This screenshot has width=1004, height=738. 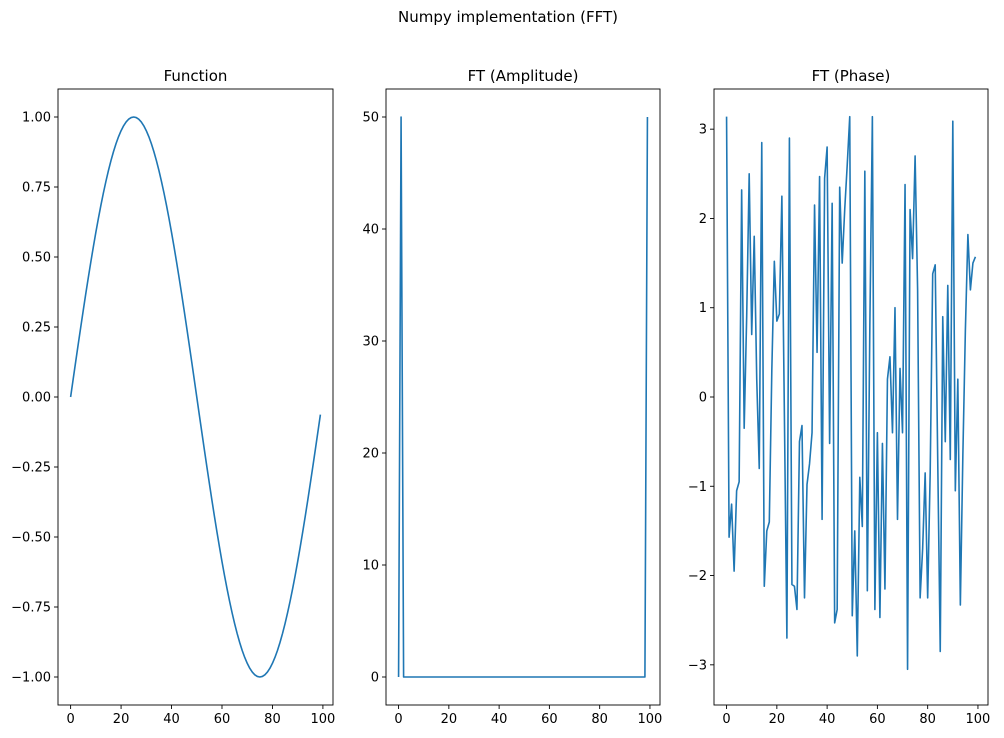 I want to click on y-tick-label: 10, so click(x=370, y=566).